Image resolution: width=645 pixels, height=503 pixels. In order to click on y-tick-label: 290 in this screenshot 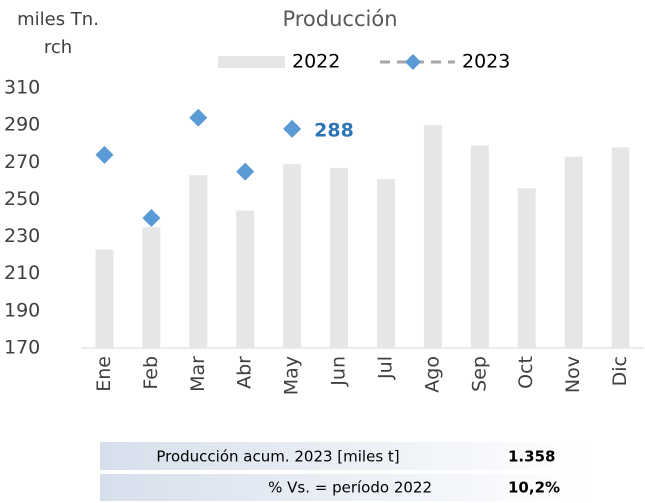, I will do `click(22, 125)`.